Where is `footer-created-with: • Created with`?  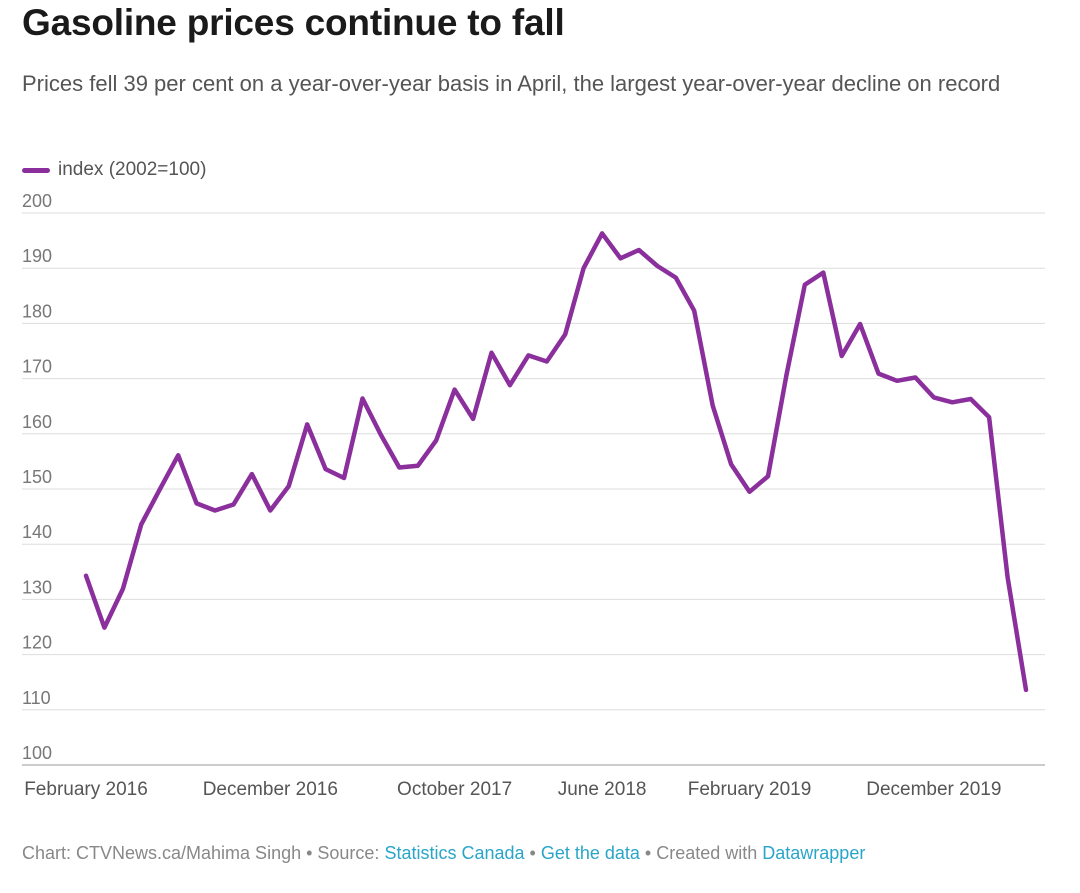
footer-created-with: • Created with is located at coordinates (701, 853).